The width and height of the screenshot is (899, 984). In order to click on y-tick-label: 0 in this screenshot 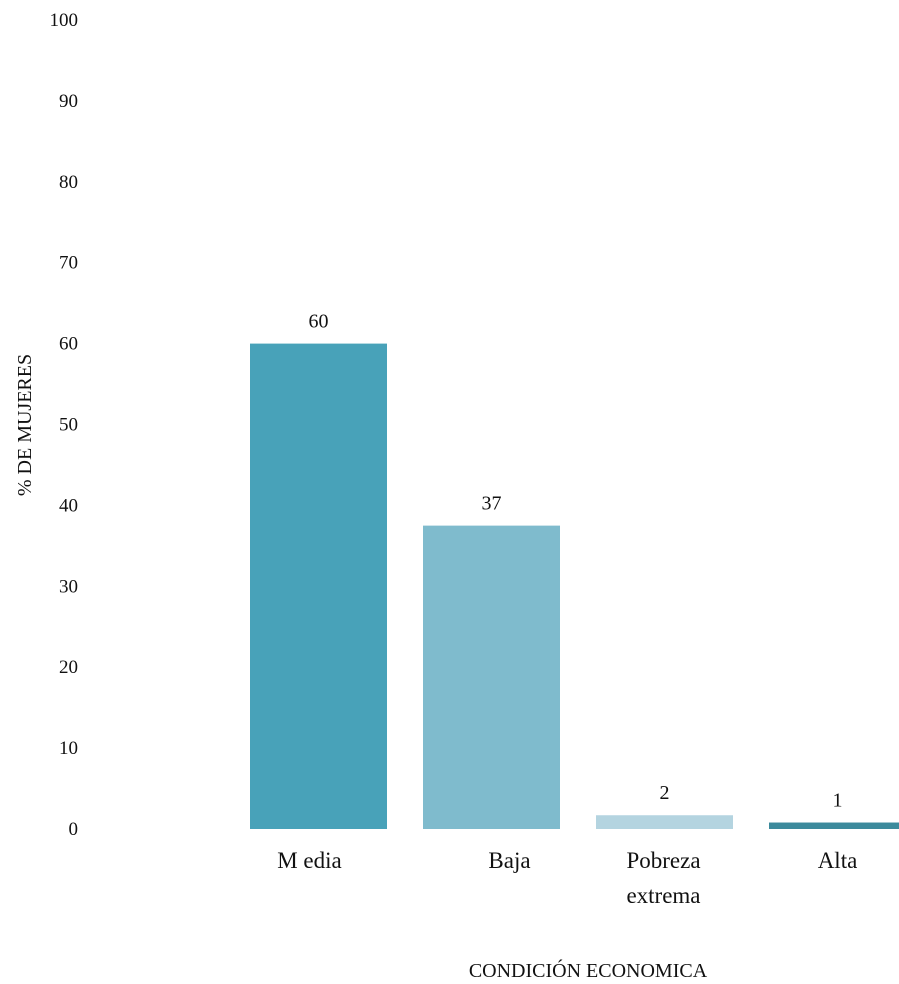, I will do `click(74, 829)`.